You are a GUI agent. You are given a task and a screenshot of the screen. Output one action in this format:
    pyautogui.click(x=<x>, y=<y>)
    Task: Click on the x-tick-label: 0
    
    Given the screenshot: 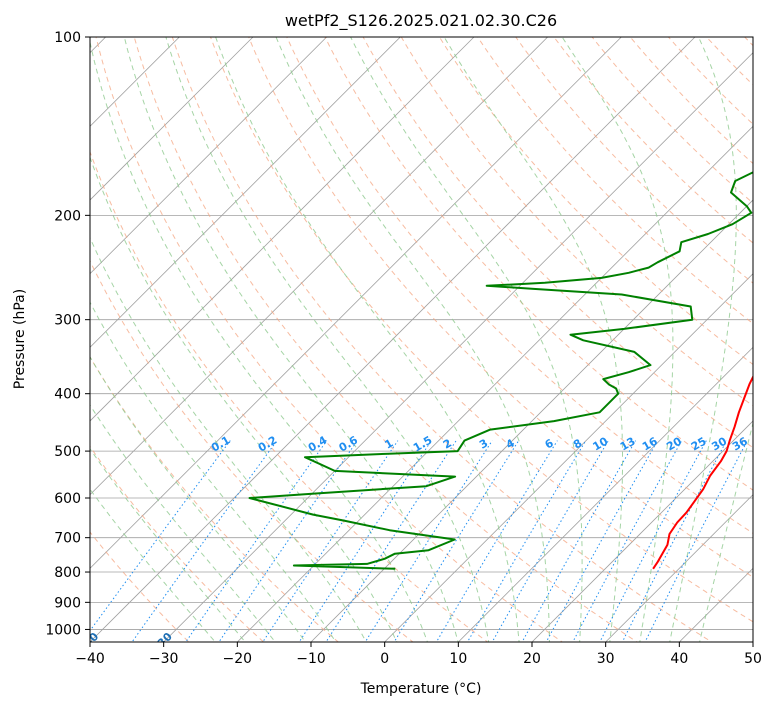 What is the action you would take?
    pyautogui.click(x=384, y=659)
    